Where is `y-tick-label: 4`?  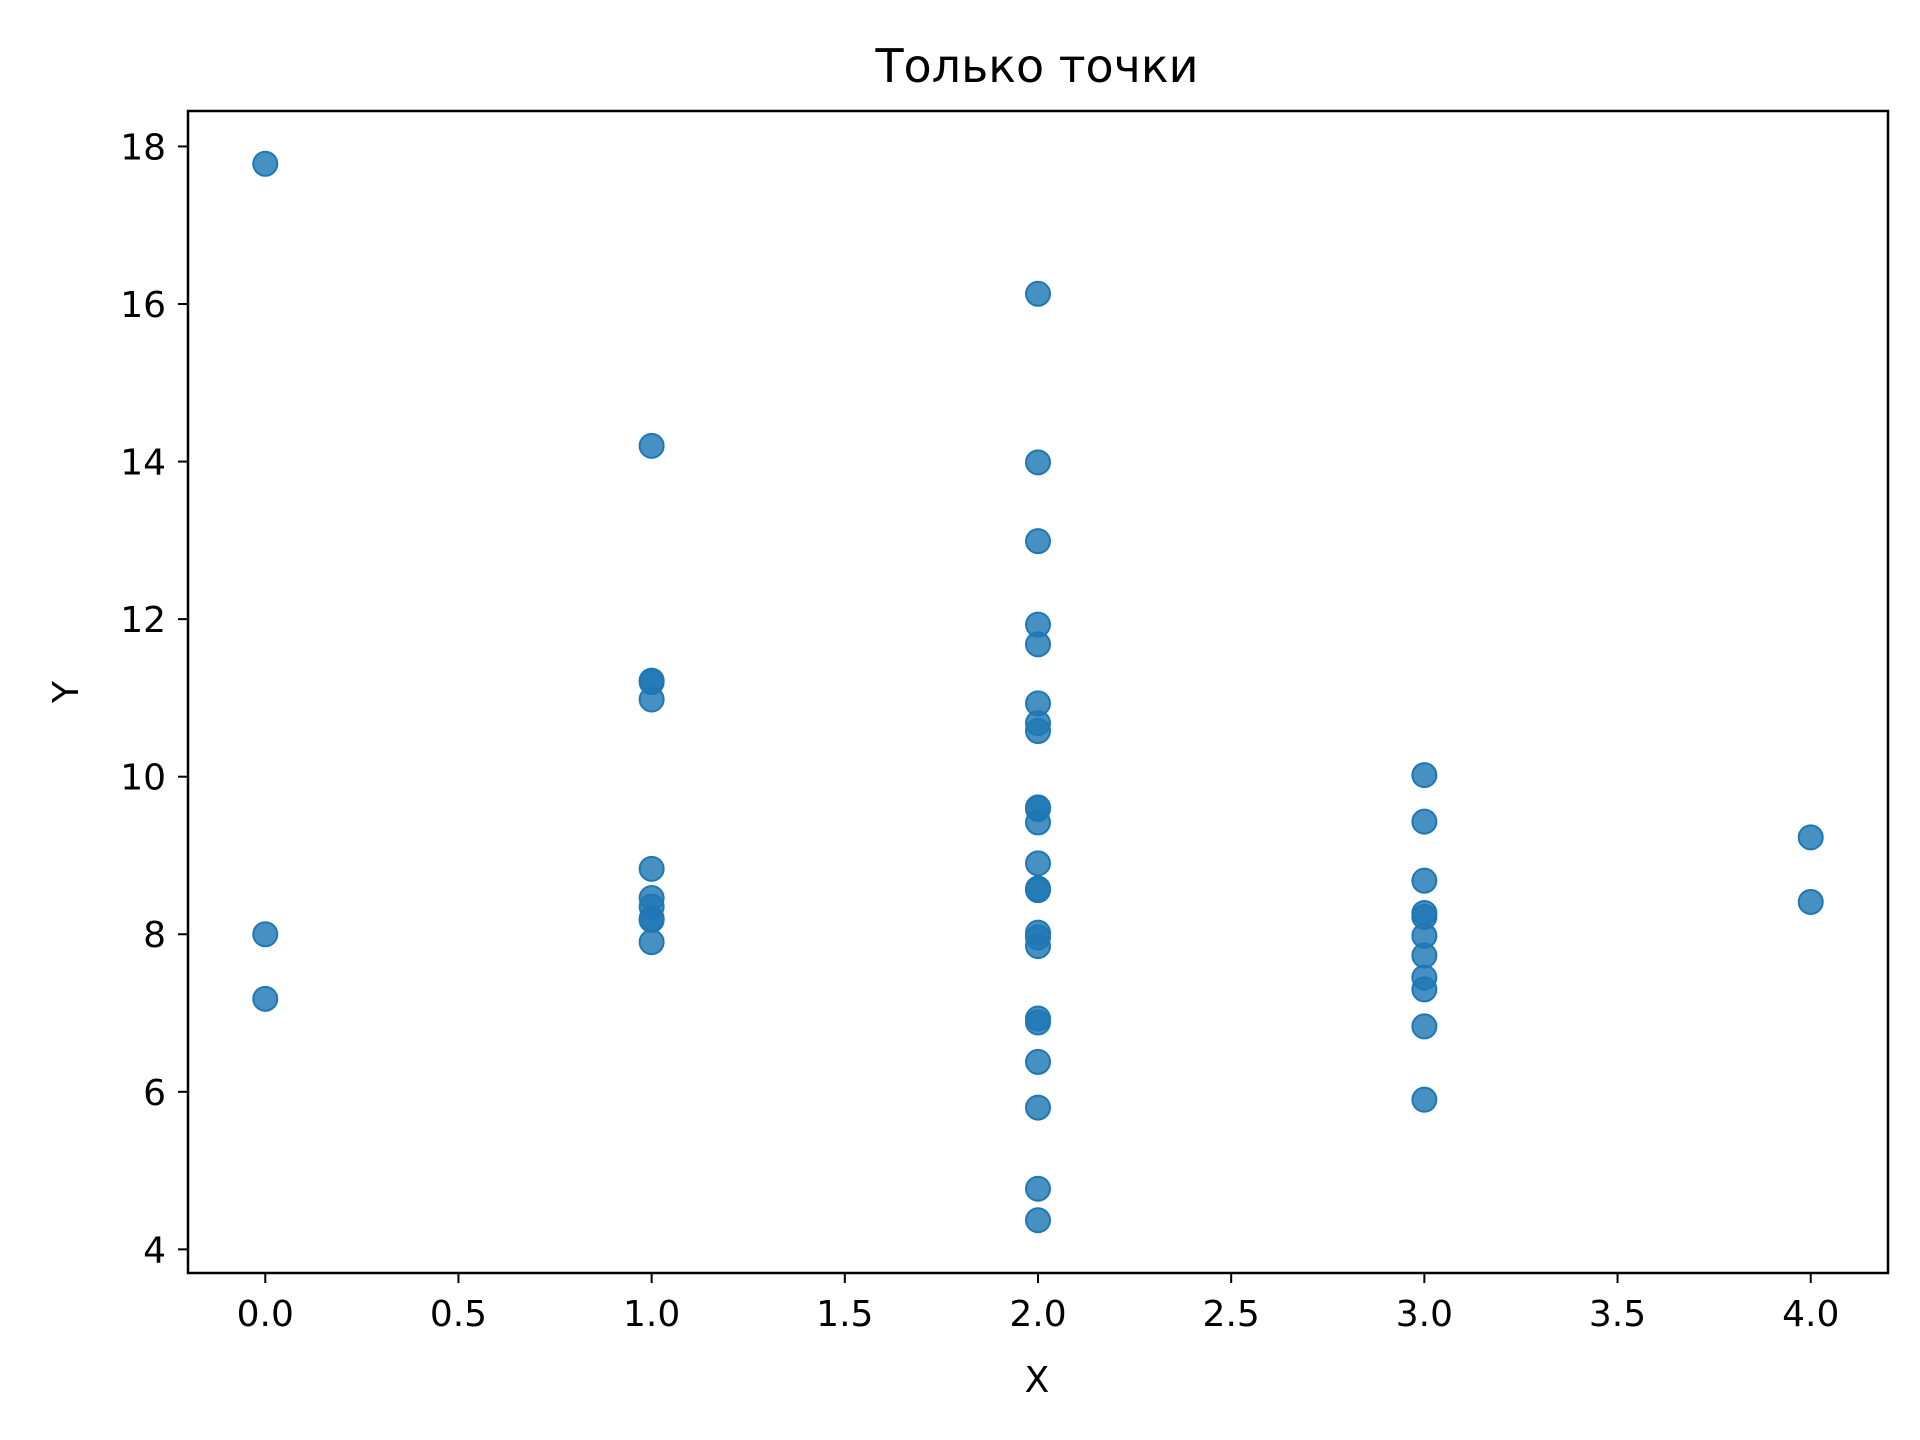
y-tick-label: 4 is located at coordinates (154, 1250).